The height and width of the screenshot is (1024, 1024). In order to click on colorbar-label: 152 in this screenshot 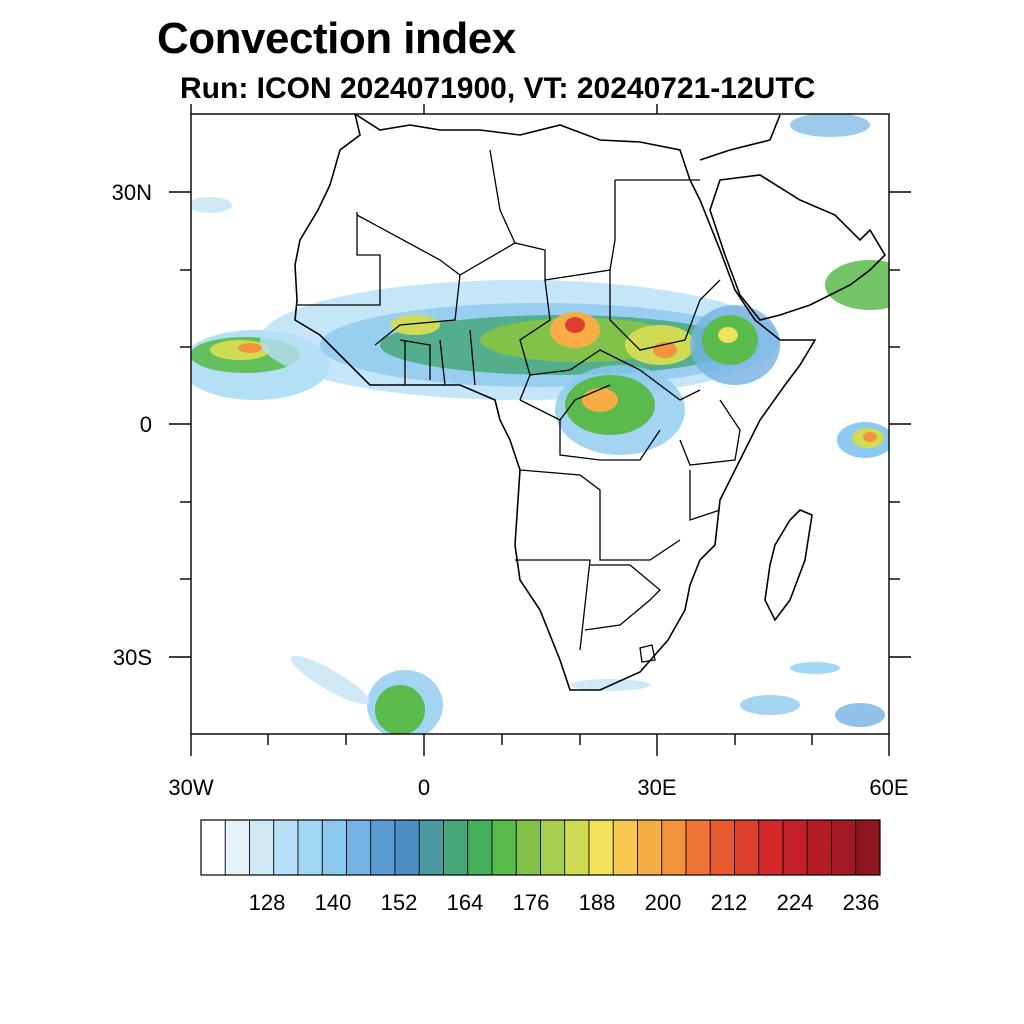, I will do `click(399, 902)`.